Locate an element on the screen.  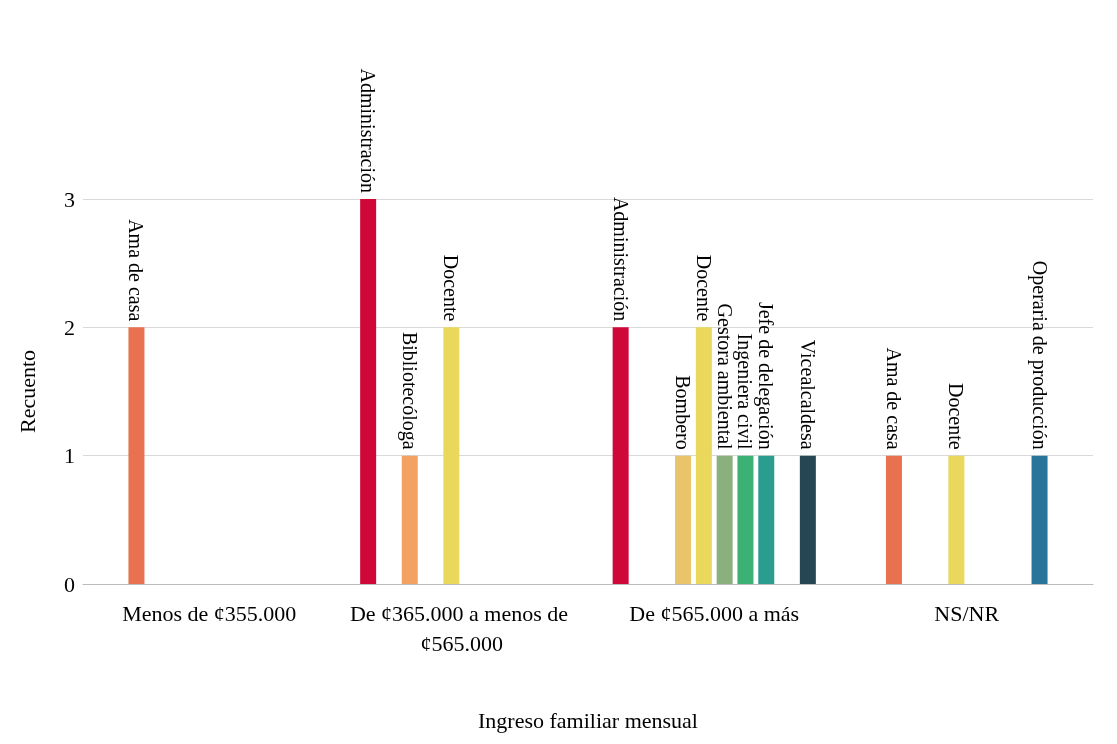
x-tick-label: Menos de ¢355.000 is located at coordinates (209, 613).